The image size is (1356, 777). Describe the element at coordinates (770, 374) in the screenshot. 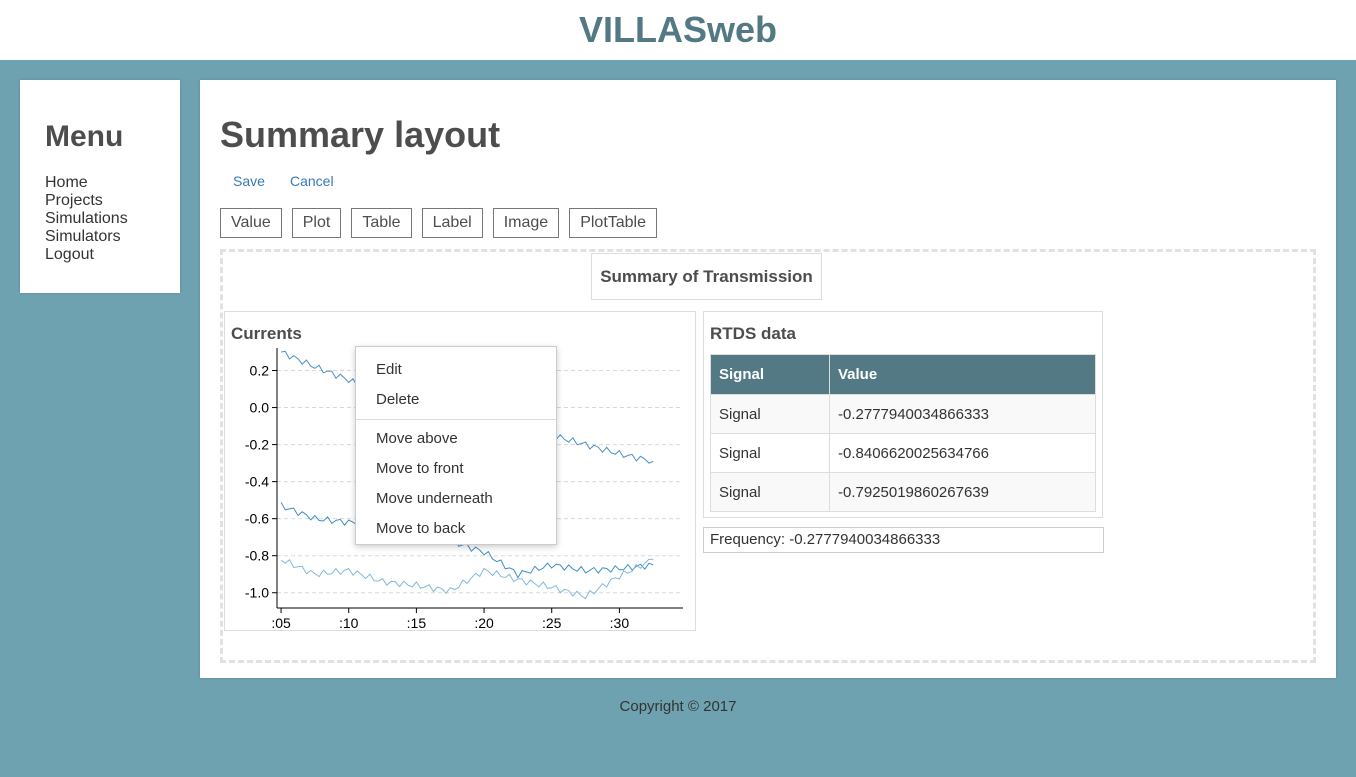

I see `column-header-signal: Signal` at that location.